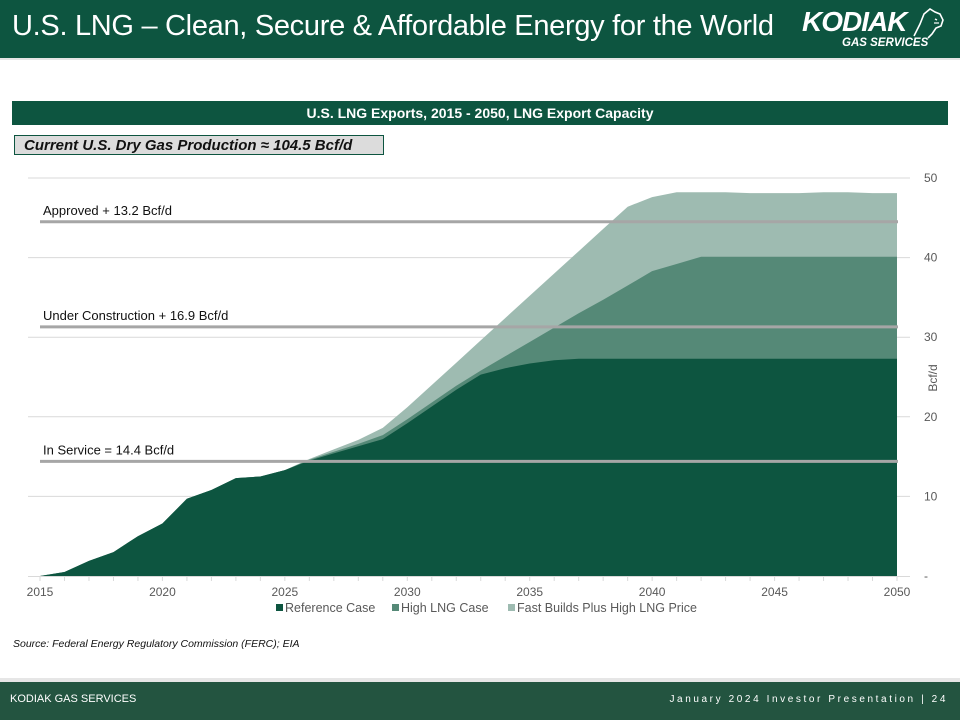  What do you see at coordinates (607, 608) in the screenshot?
I see `legend-label: Fast Builds Plus High LNG Price` at bounding box center [607, 608].